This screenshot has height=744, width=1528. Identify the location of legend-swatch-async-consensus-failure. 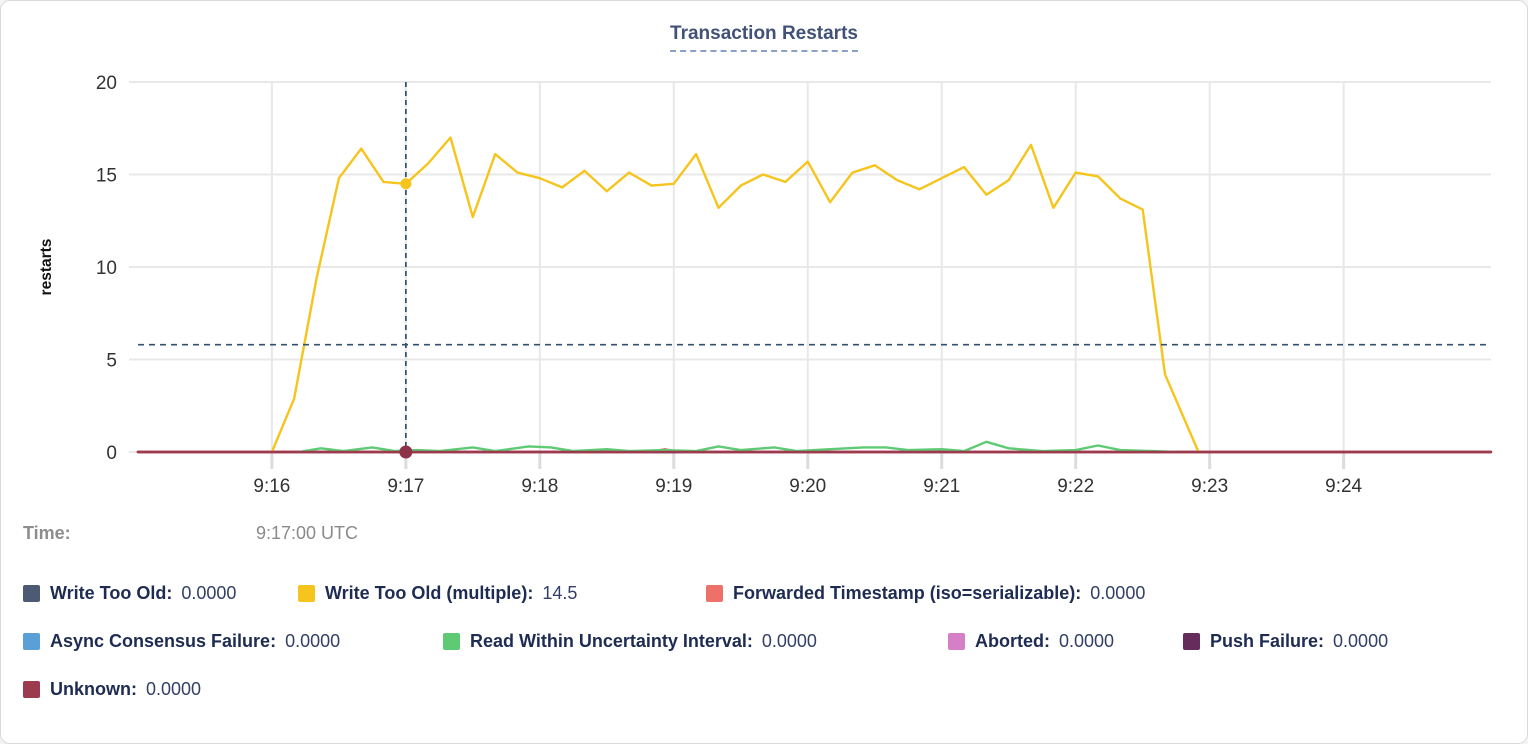
(31, 641).